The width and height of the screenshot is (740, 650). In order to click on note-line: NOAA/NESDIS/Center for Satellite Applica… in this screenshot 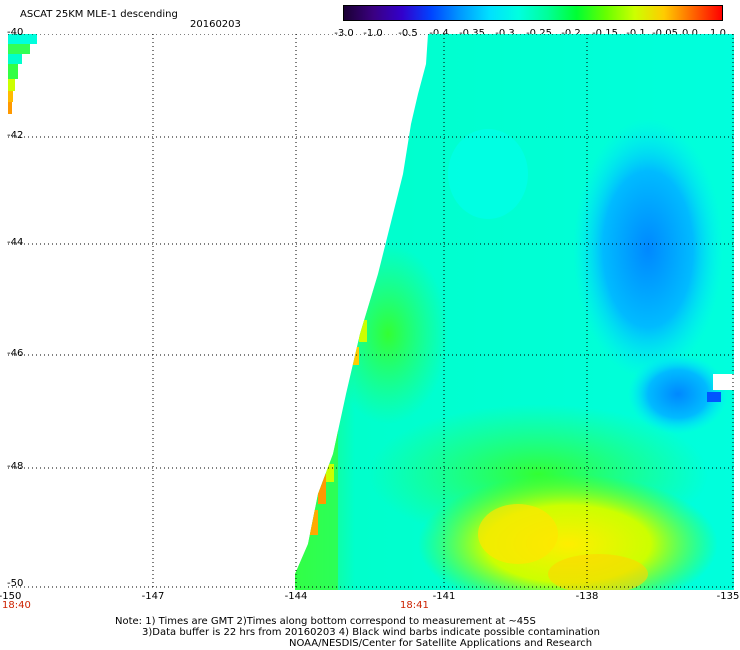, I will do `click(441, 643)`.